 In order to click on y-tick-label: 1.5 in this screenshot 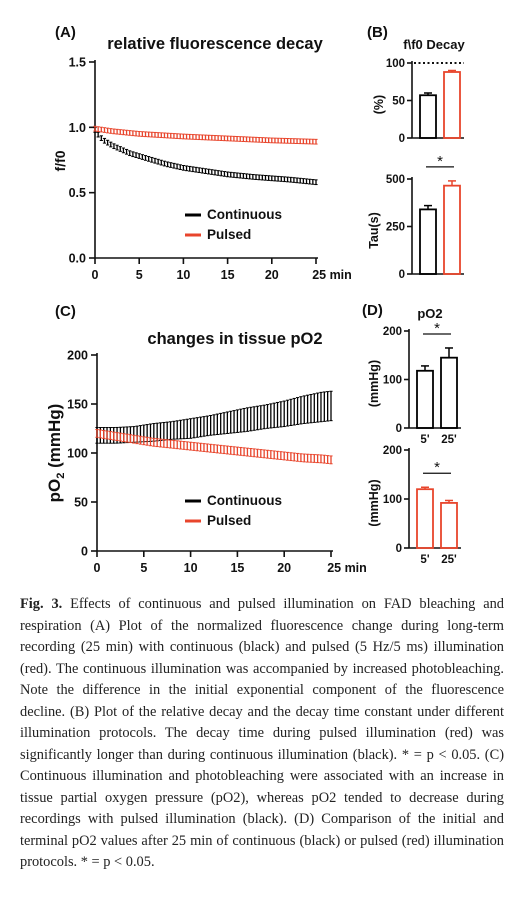, I will do `click(77, 63)`.